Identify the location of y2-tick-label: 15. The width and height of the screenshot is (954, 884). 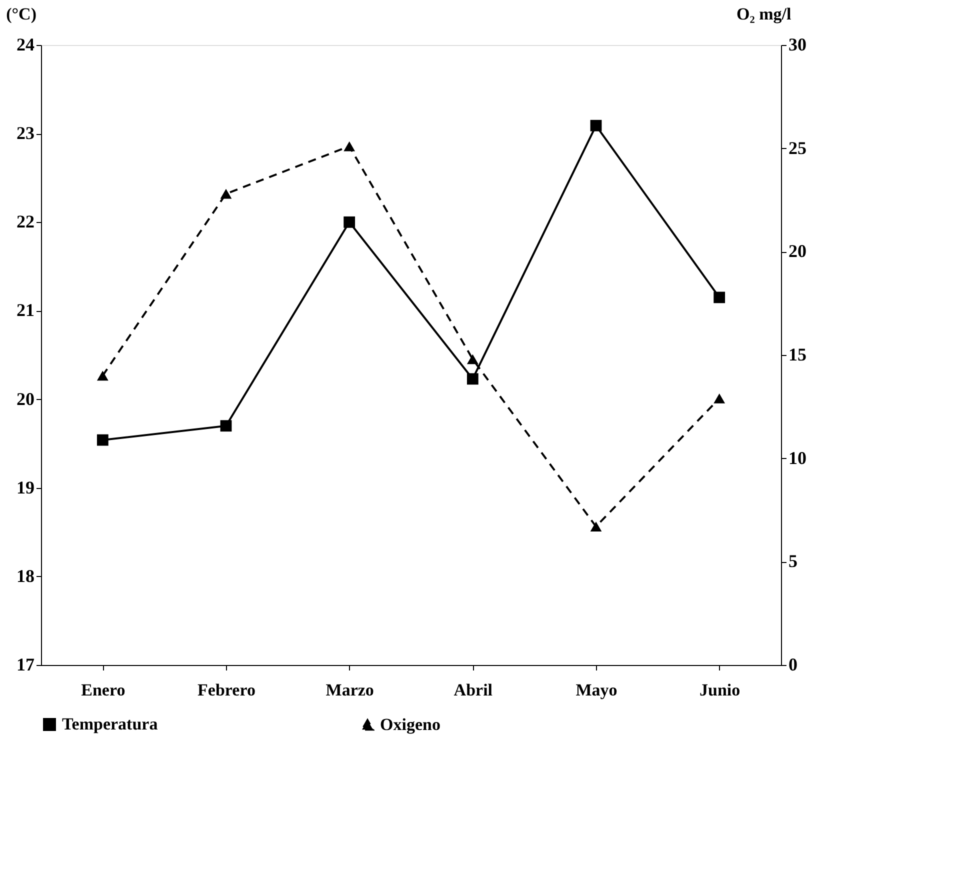
(797, 354).